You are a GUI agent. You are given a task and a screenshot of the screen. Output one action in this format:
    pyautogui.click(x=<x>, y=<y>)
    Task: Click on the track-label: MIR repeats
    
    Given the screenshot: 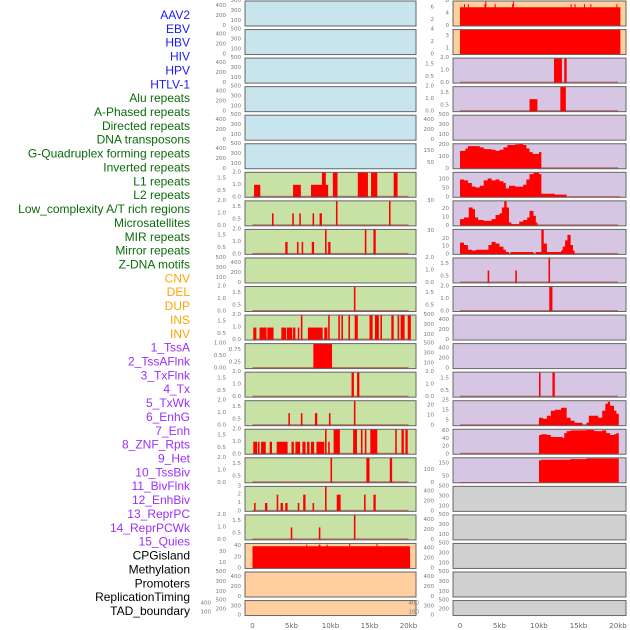 What is the action you would take?
    pyautogui.click(x=157, y=237)
    